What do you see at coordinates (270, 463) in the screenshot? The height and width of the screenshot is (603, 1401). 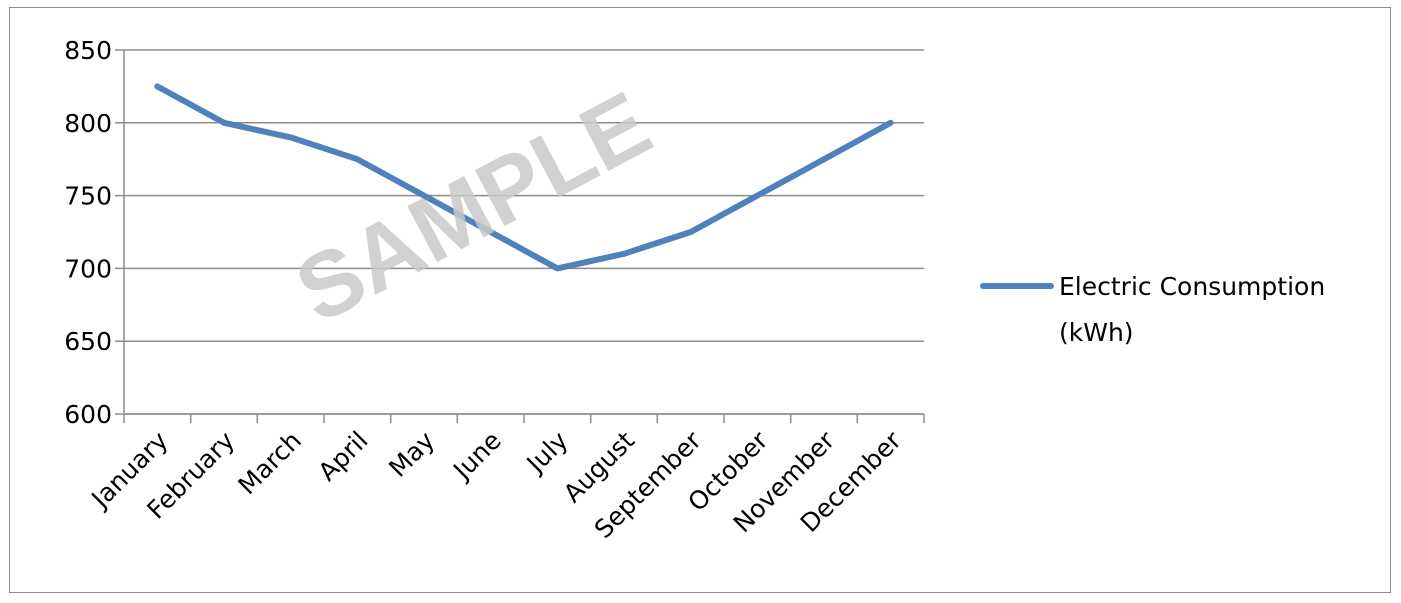 I see `x-tick-label: March` at bounding box center [270, 463].